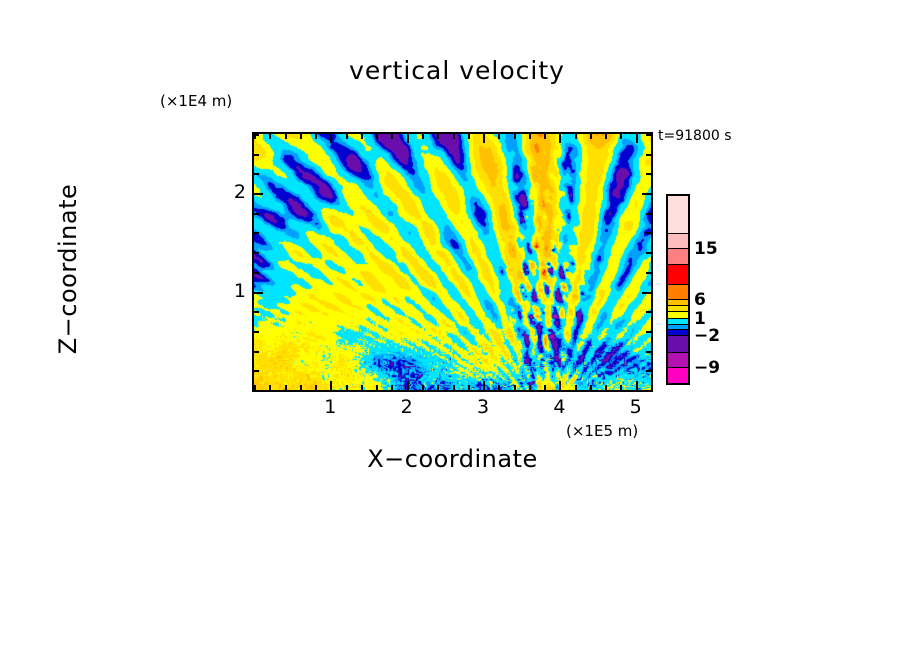 Image resolution: width=904 pixels, height=654 pixels. Describe the element at coordinates (457, 70) in the screenshot. I see `page-title: vertical velocity` at that location.